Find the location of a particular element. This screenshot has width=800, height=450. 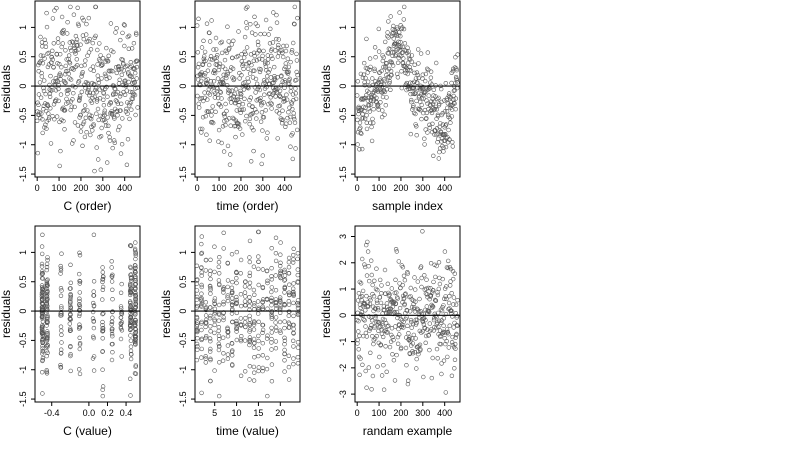

y-tick-label: -1.5 is located at coordinates (343, 174).